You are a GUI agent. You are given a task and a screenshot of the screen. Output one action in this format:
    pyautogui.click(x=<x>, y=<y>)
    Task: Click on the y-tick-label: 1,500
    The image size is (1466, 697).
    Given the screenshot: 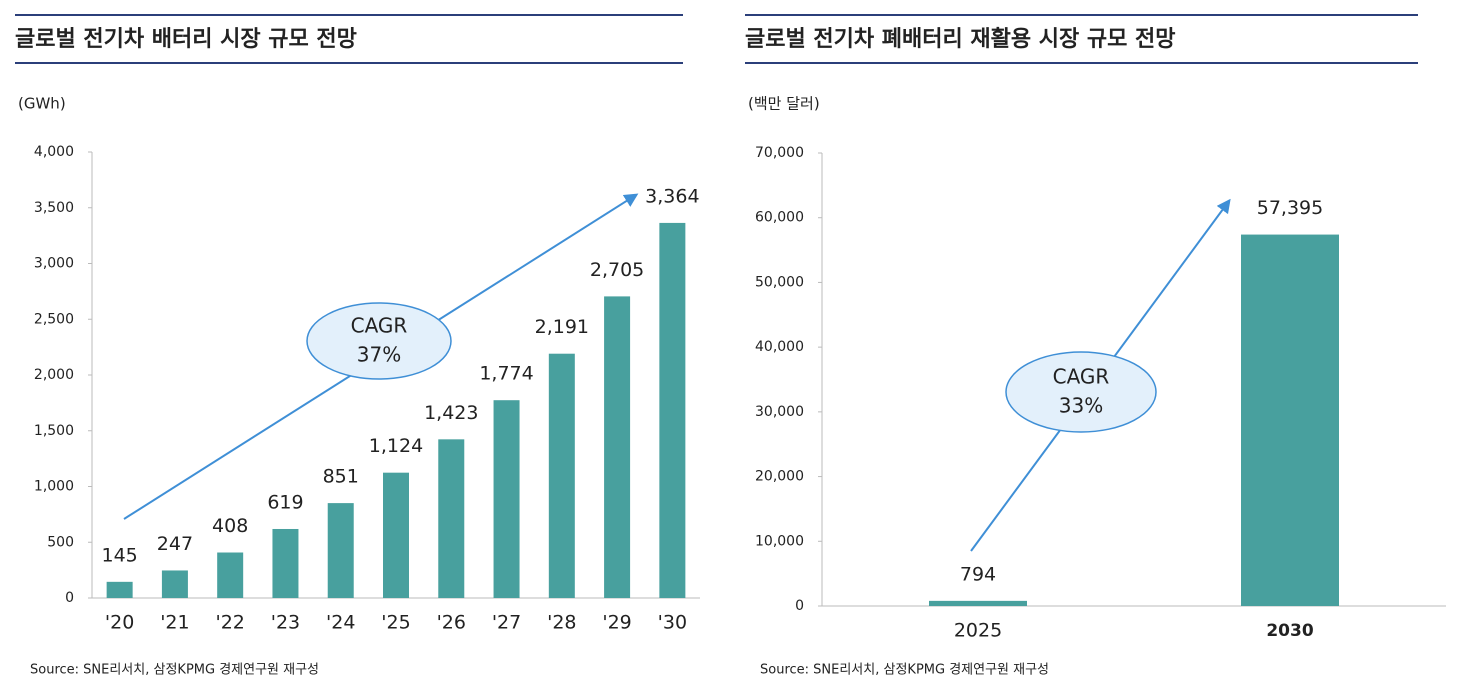 What is the action you would take?
    pyautogui.click(x=54, y=431)
    